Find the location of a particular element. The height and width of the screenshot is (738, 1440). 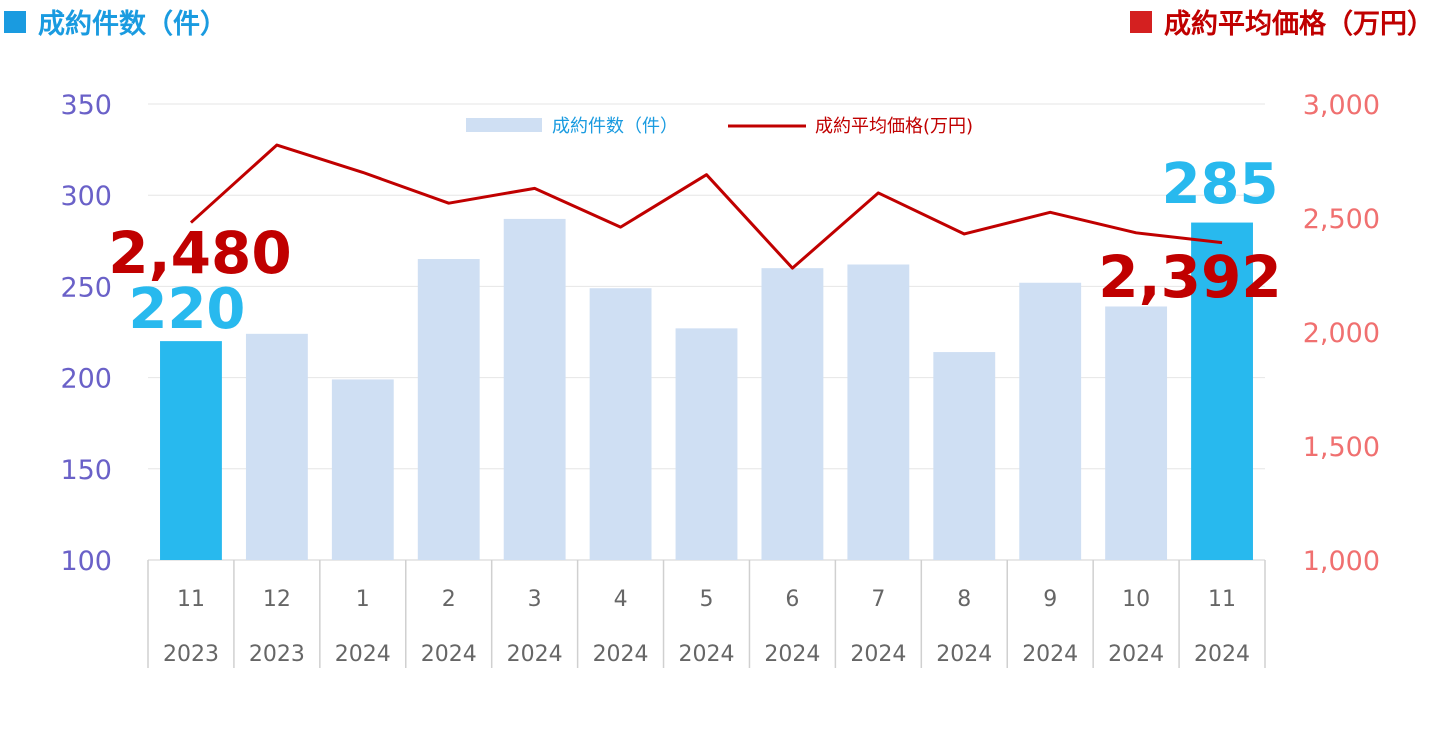

category-month-label: 5 is located at coordinates (707, 599).